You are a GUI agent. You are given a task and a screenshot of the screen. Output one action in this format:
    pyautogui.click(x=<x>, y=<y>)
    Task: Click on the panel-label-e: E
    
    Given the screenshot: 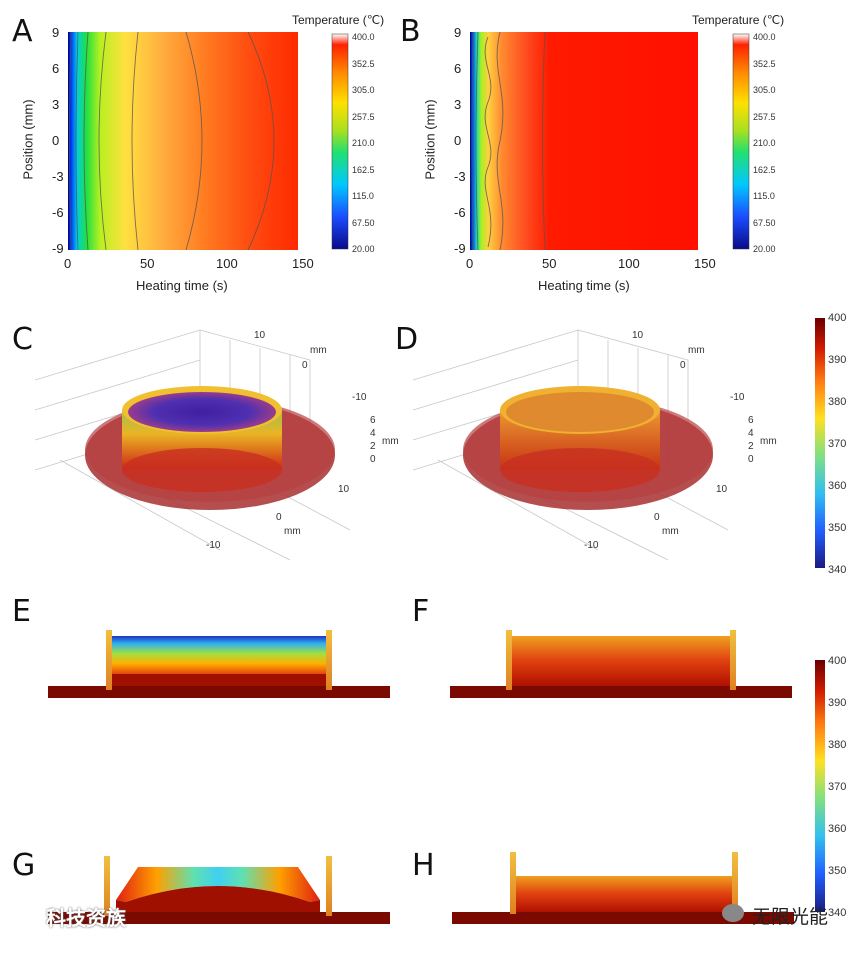 What is the action you would take?
    pyautogui.click(x=21, y=611)
    